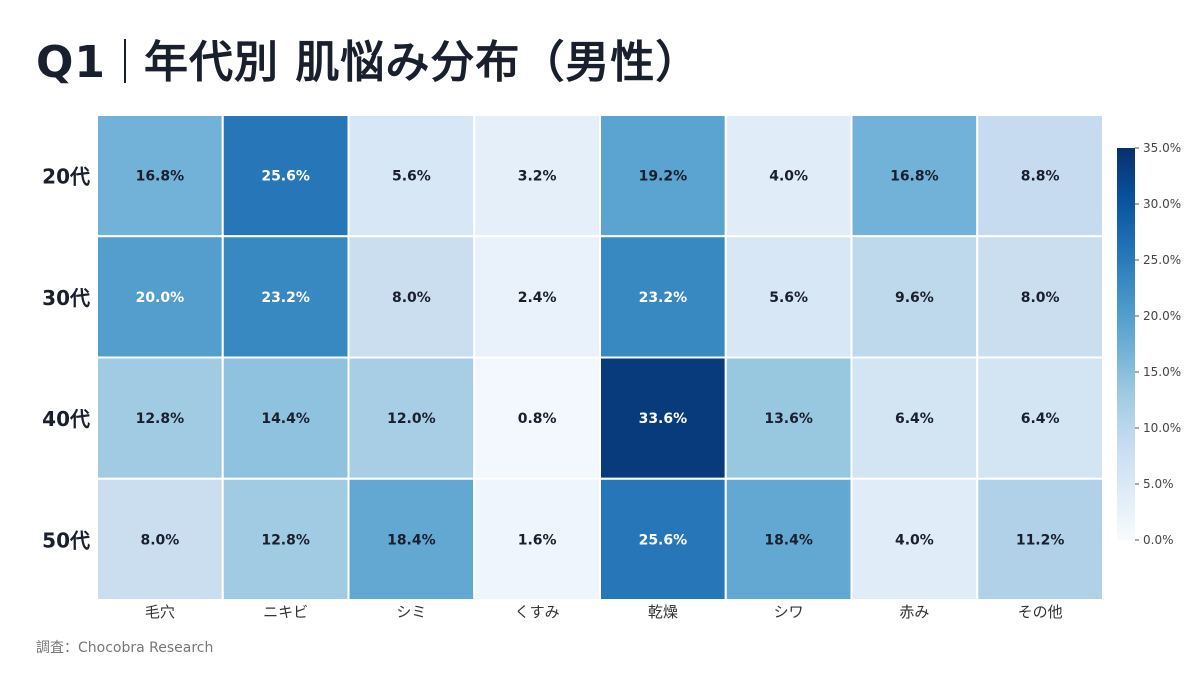 This screenshot has width=1200, height=675. I want to click on colorbar-tick-label: 15.0%, so click(1162, 372).